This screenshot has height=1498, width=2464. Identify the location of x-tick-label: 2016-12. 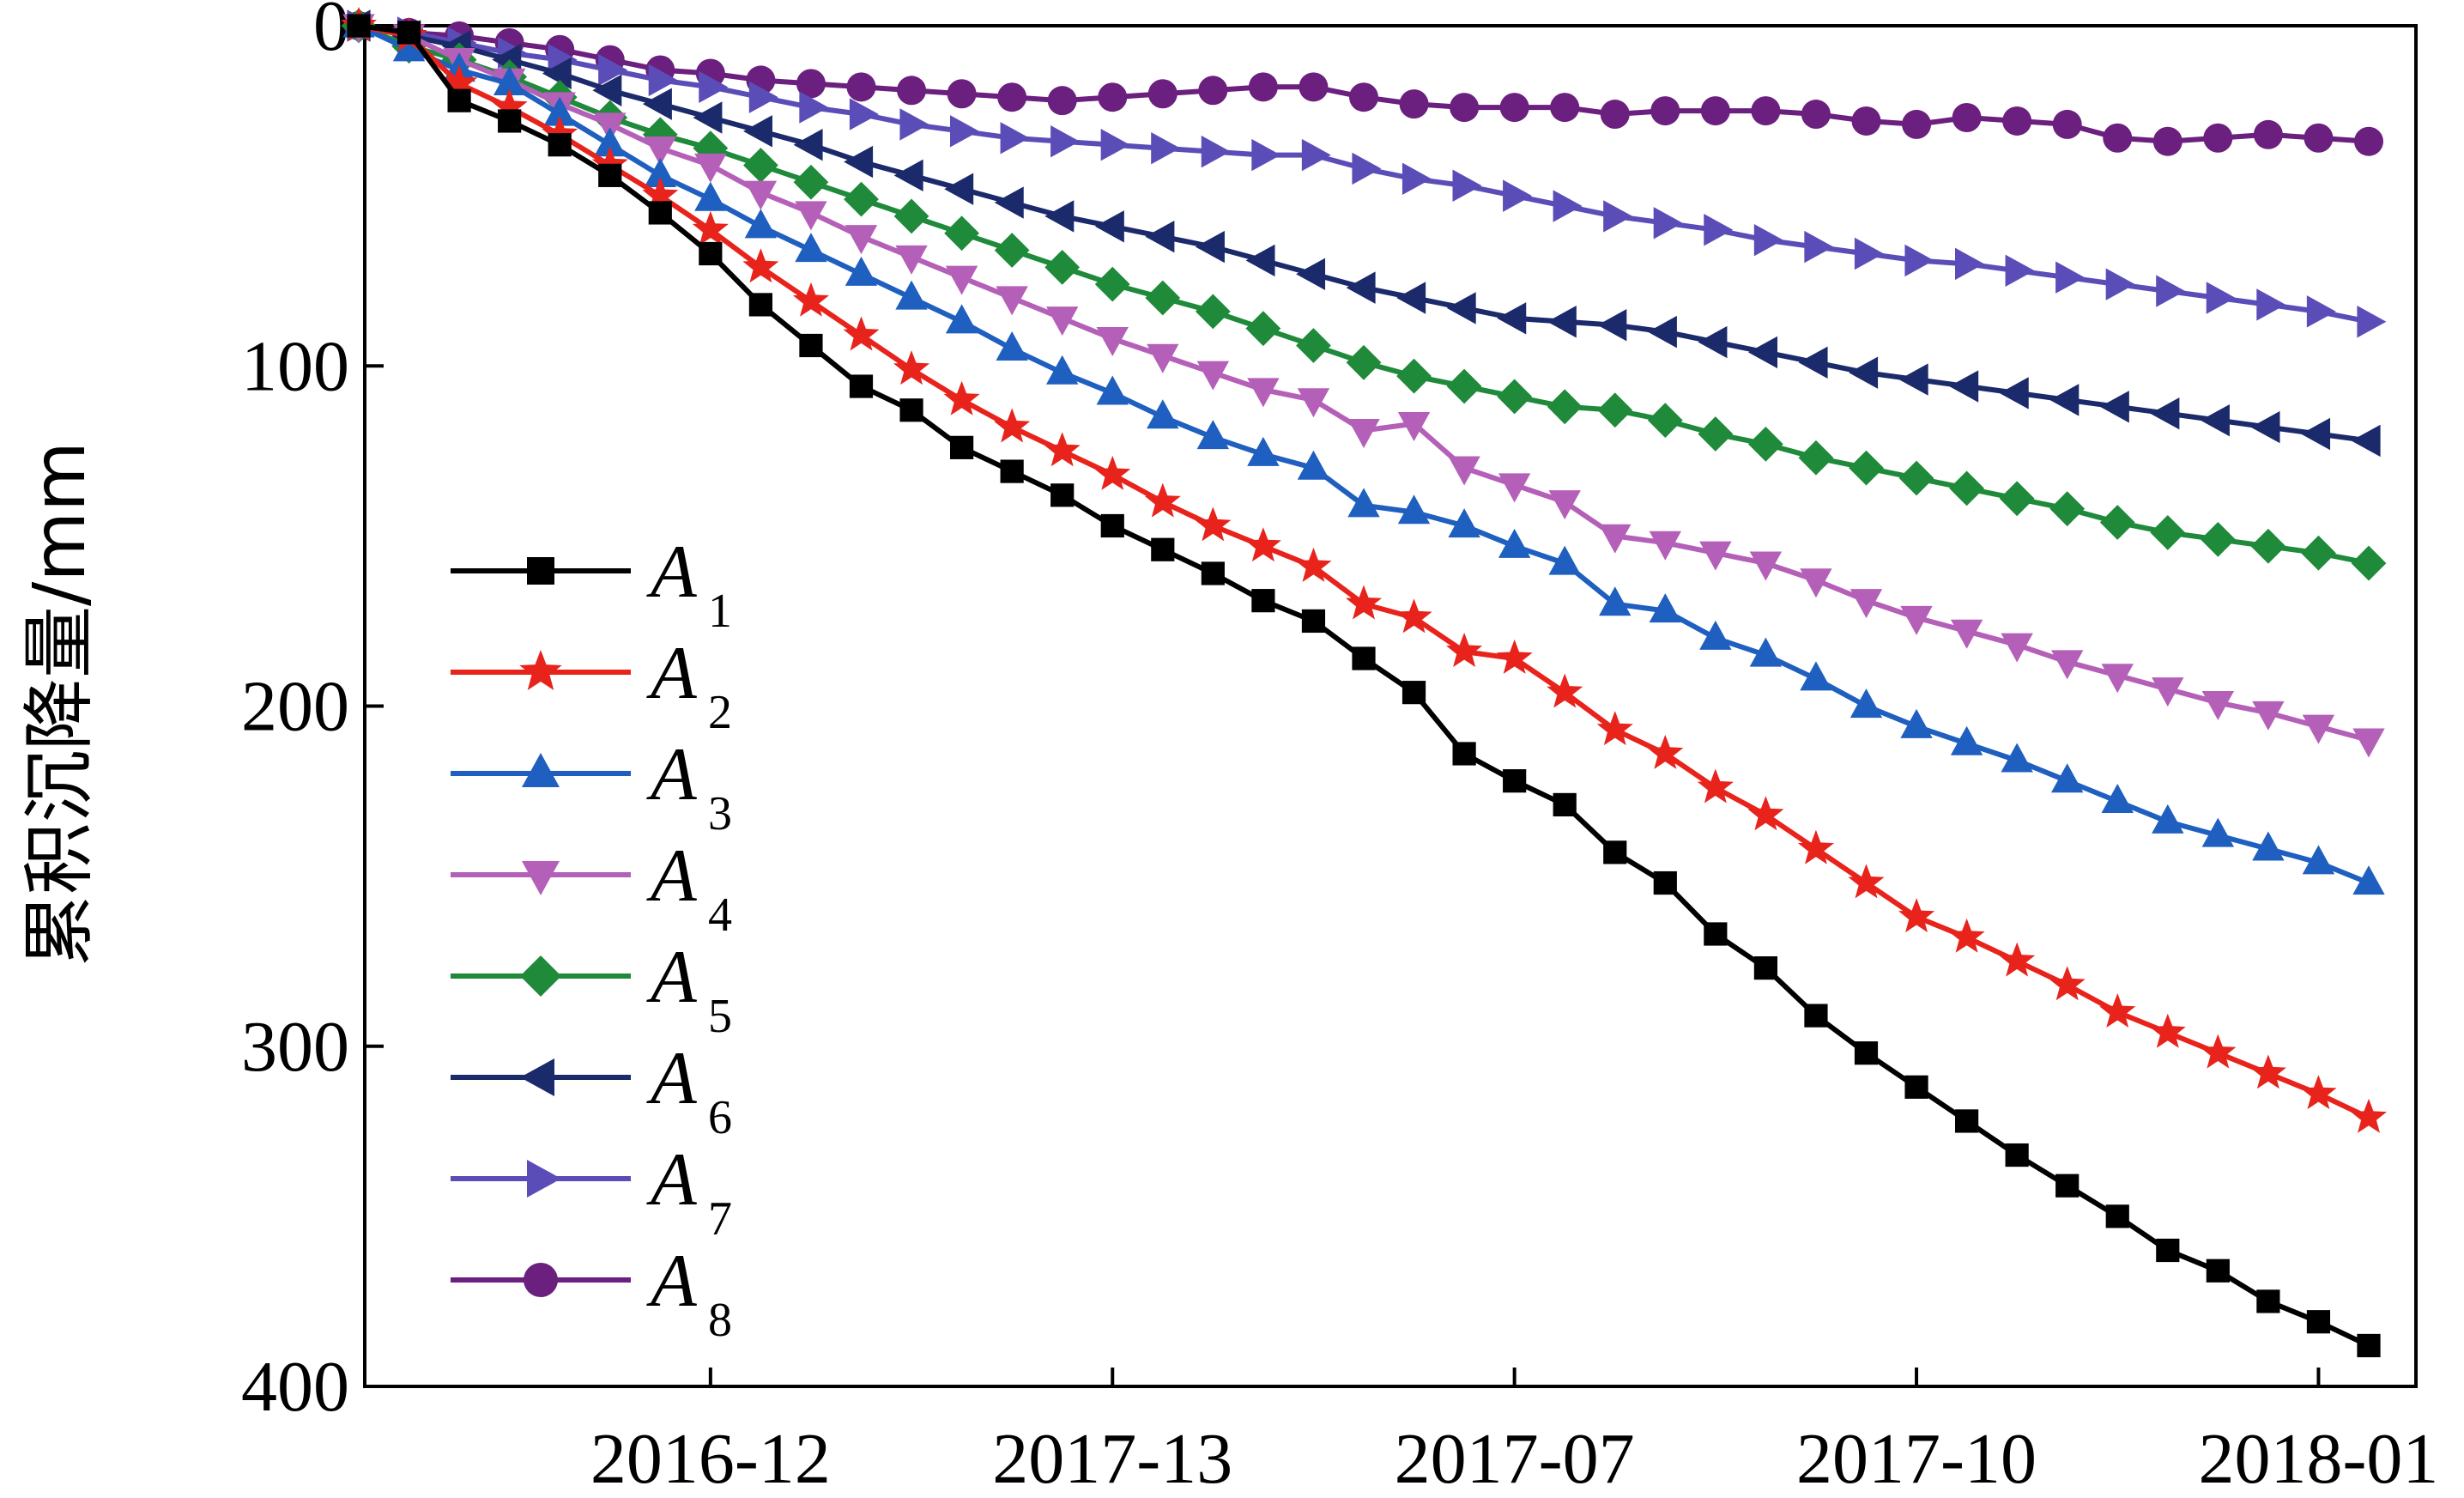
(710, 1458).